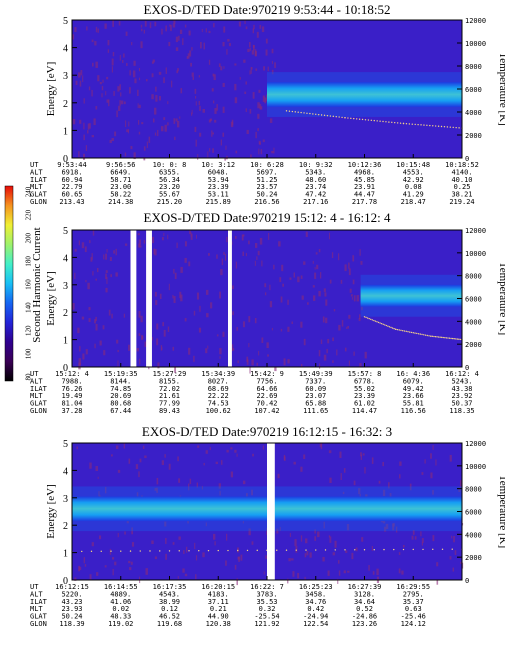  What do you see at coordinates (120, 187) in the screenshot?
I see `ephemeris-value: 23.00` at bounding box center [120, 187].